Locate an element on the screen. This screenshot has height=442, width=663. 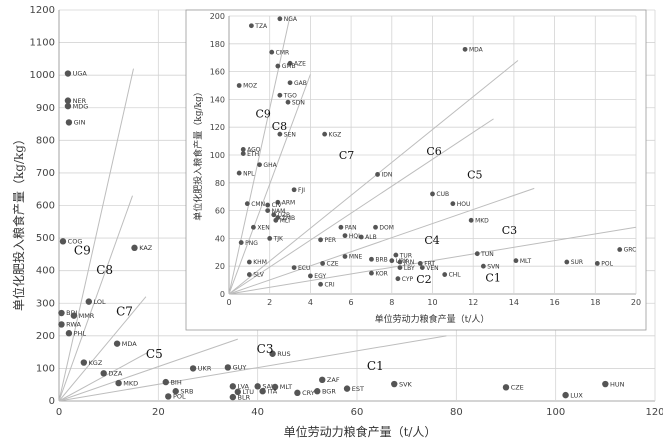
inset-point-label: BRB is located at coordinates (381, 259).